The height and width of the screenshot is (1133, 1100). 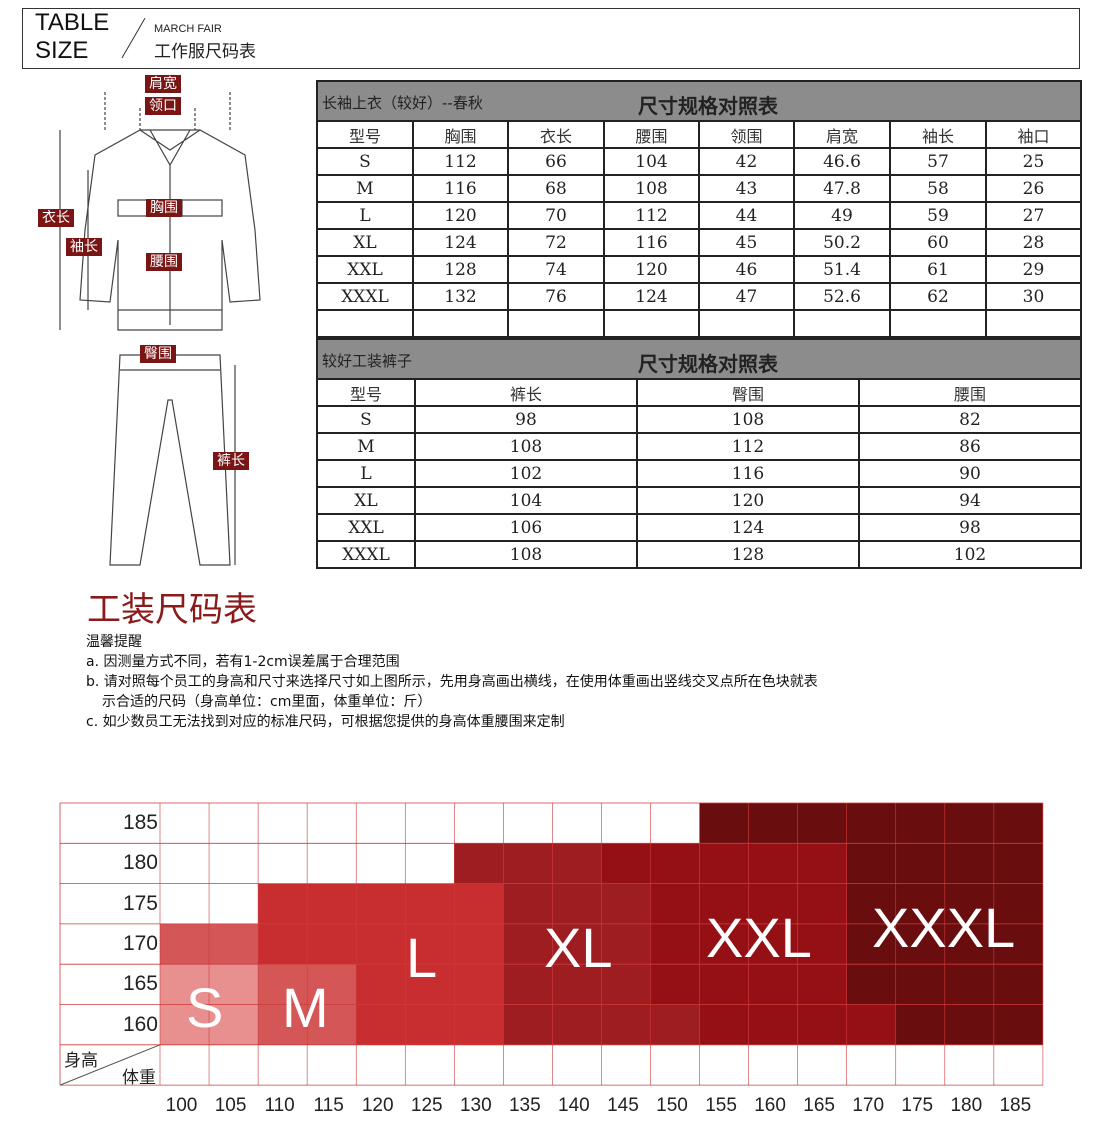 What do you see at coordinates (366, 392) in the screenshot?
I see `column-header: 型号` at bounding box center [366, 392].